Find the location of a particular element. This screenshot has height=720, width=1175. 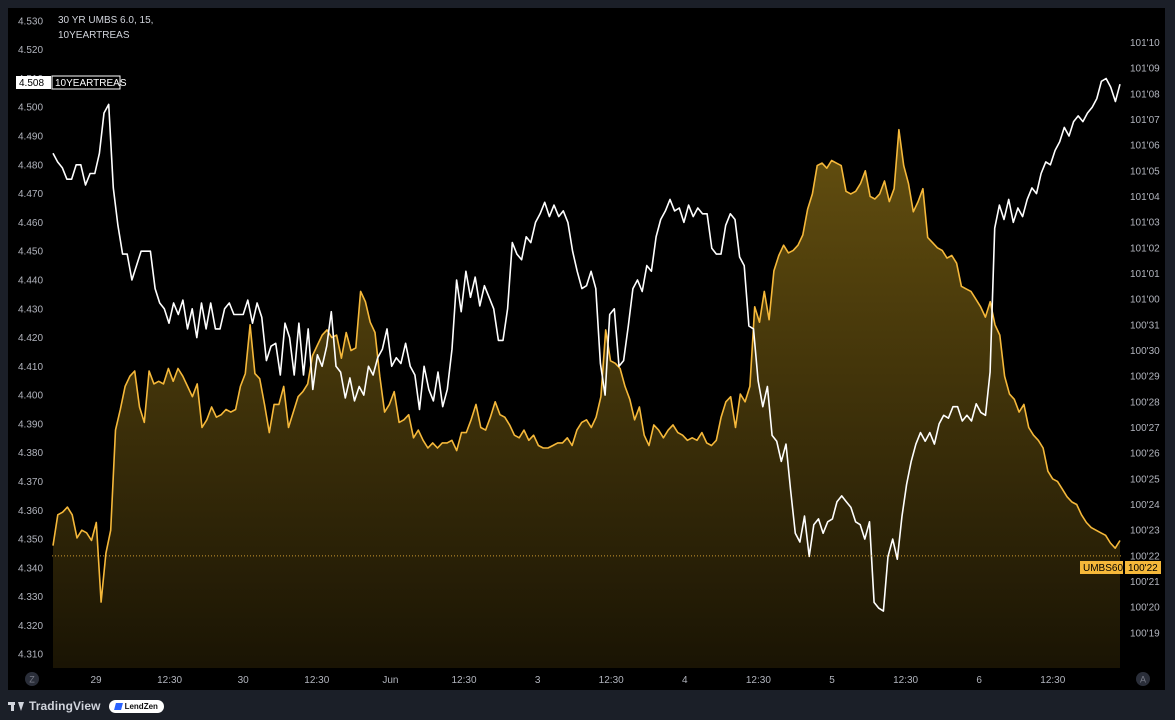

time-axis-tick: 3 is located at coordinates (538, 680).